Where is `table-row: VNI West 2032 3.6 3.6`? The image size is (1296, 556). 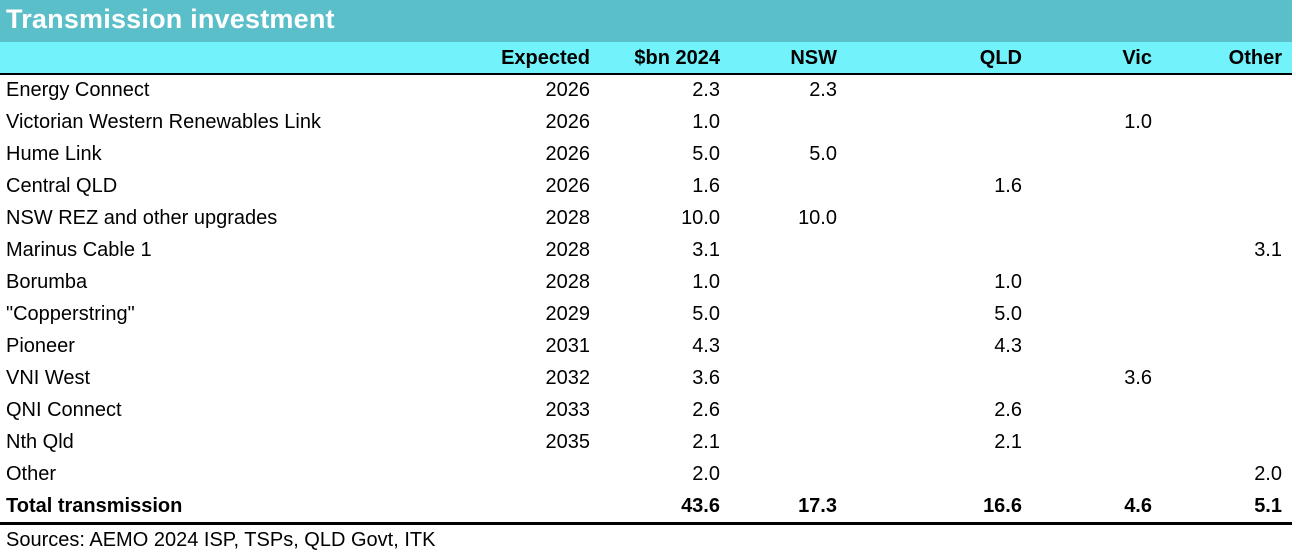 table-row: VNI West 2032 3.6 3.6 is located at coordinates (646, 378).